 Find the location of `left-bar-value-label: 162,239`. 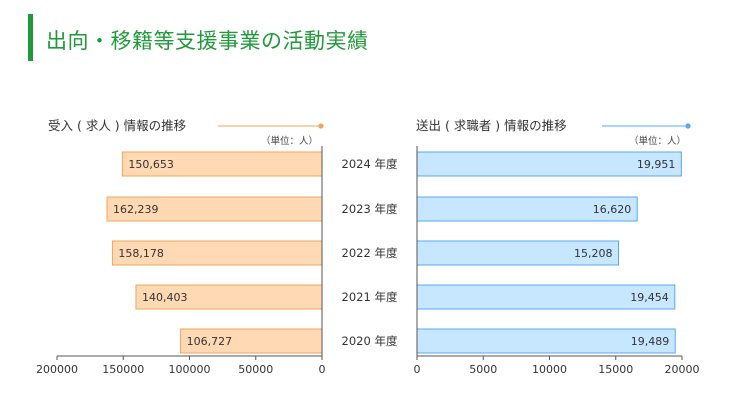

left-bar-value-label: 162,239 is located at coordinates (136, 209).